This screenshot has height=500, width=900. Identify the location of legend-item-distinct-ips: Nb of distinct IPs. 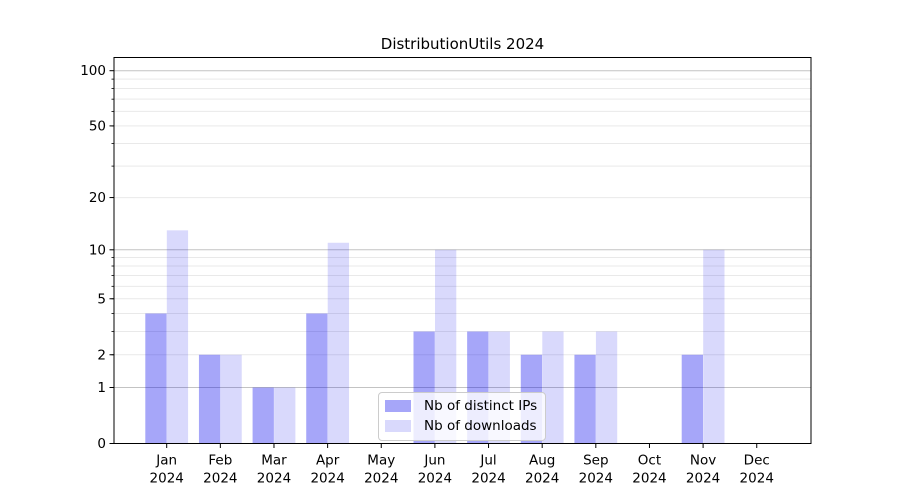
(462, 406).